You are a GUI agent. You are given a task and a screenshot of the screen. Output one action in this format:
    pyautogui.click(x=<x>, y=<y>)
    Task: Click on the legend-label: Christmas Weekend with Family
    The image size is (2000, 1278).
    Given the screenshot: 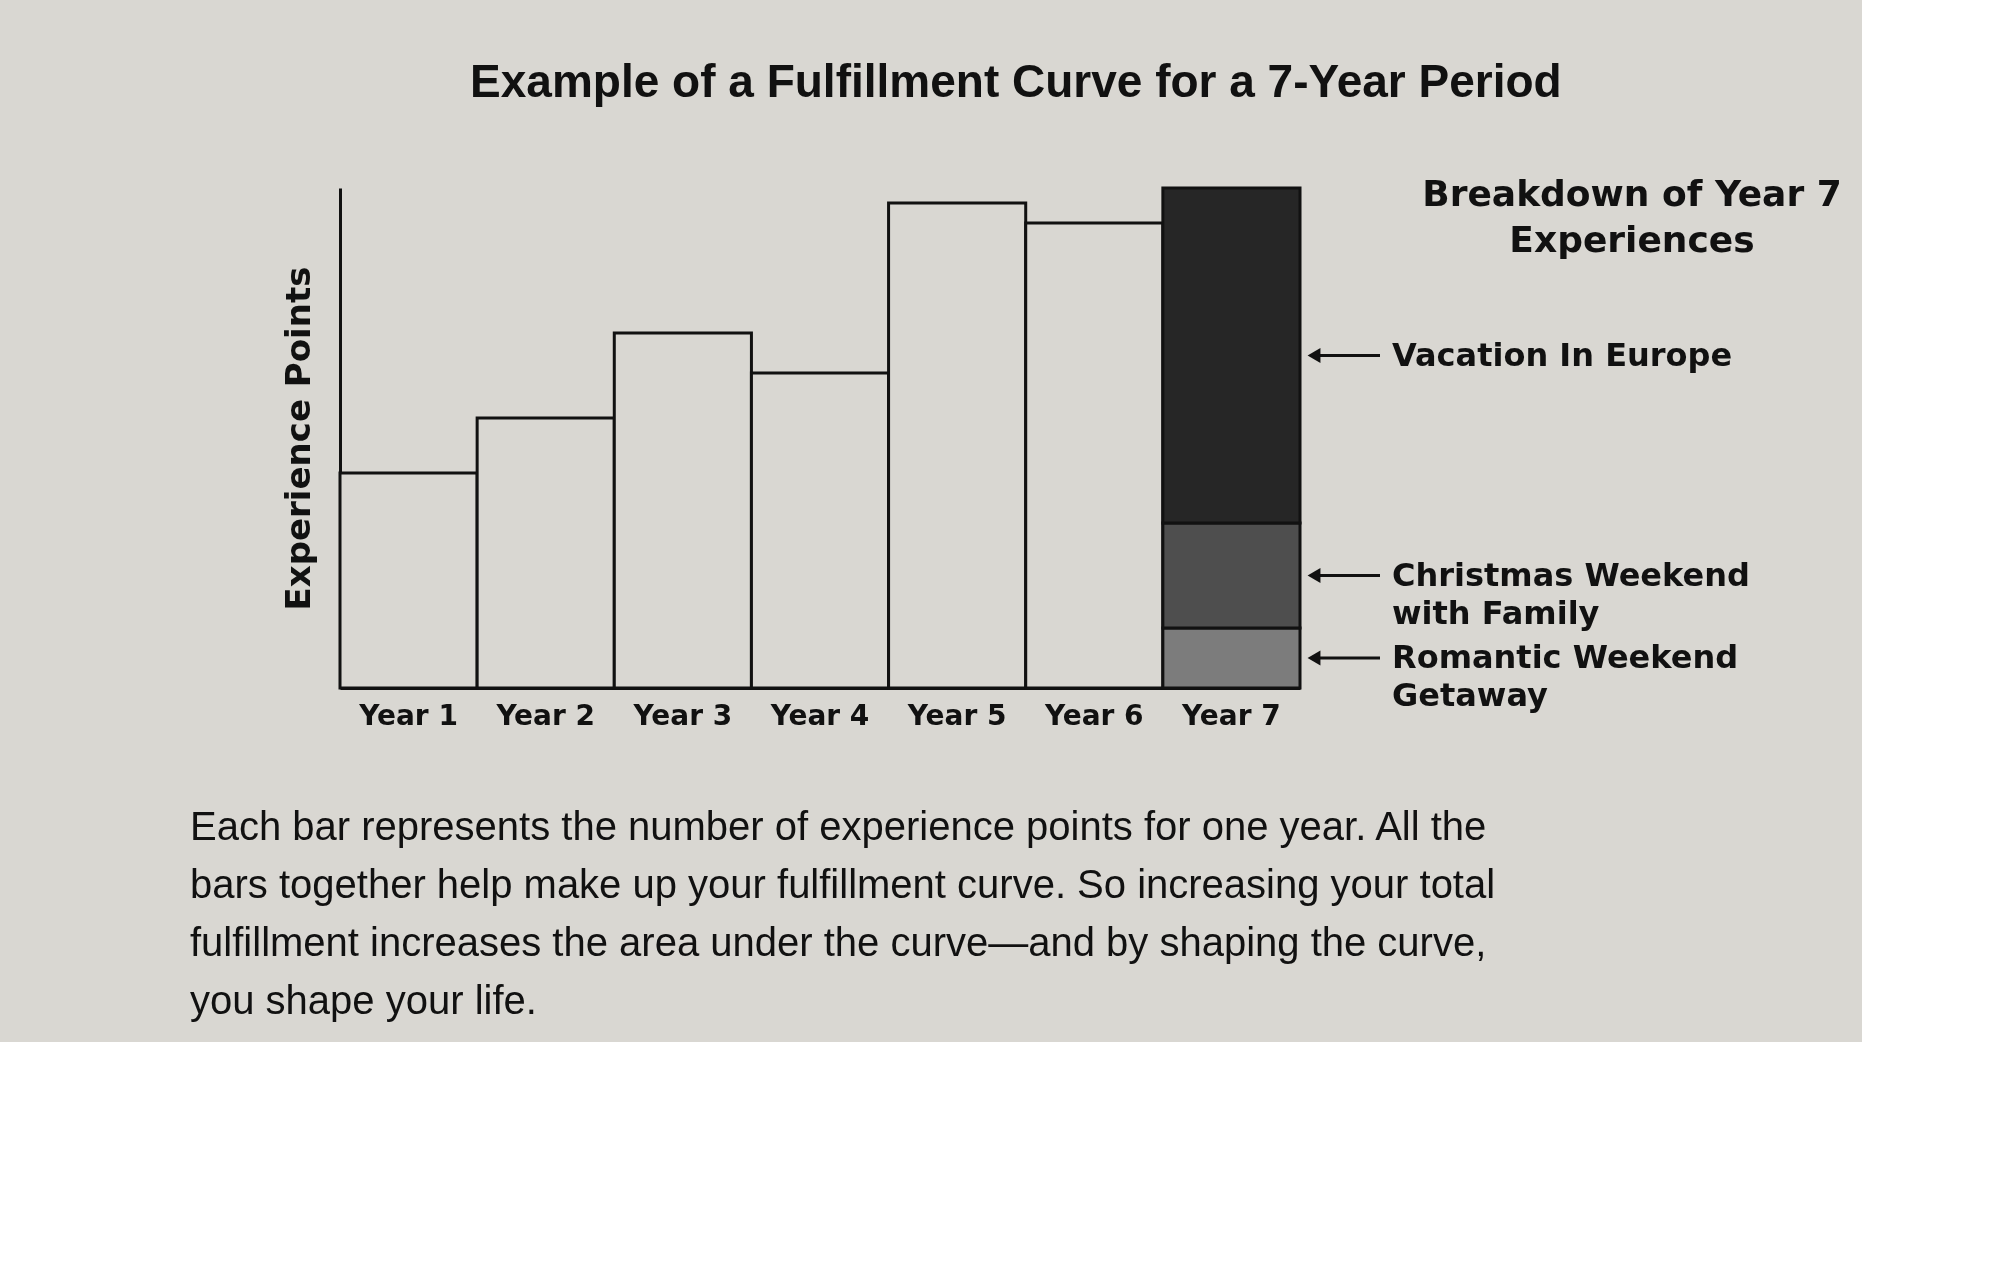 What is the action you would take?
    pyautogui.click(x=1571, y=593)
    